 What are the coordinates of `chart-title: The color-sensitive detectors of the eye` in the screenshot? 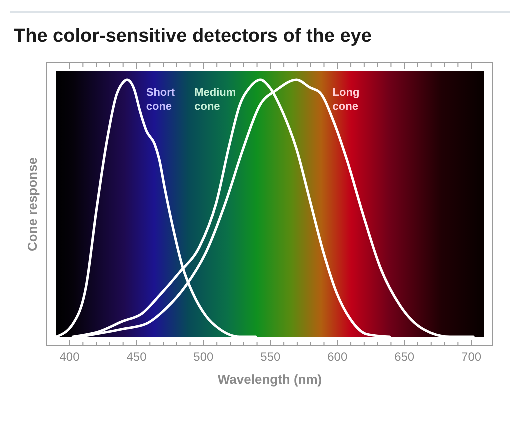 It's located at (193, 36).